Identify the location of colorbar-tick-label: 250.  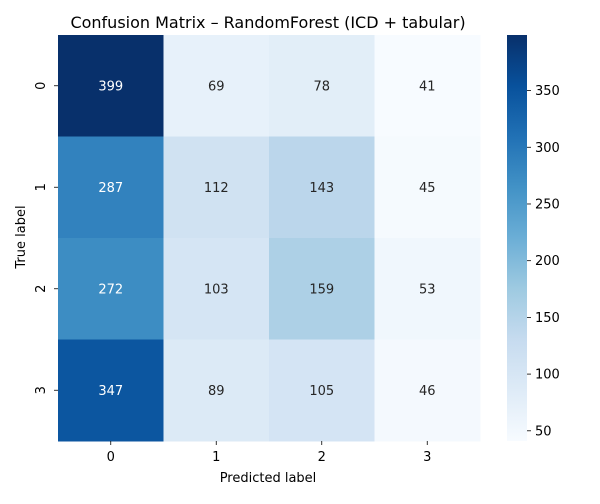
(547, 204).